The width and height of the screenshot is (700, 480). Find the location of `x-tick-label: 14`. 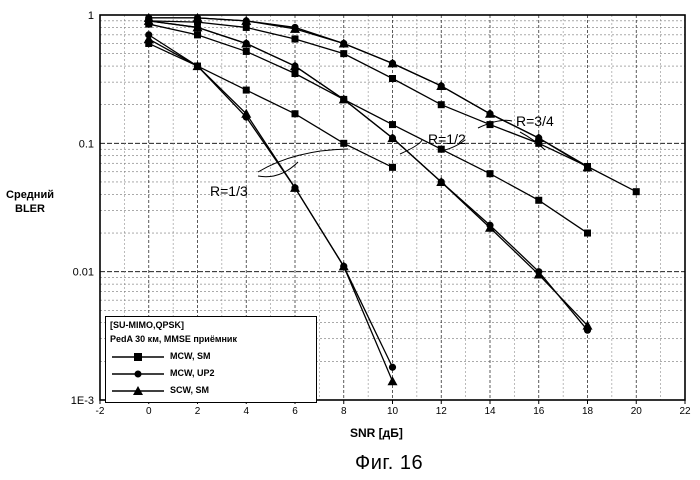

x-tick-label: 14 is located at coordinates (490, 411).